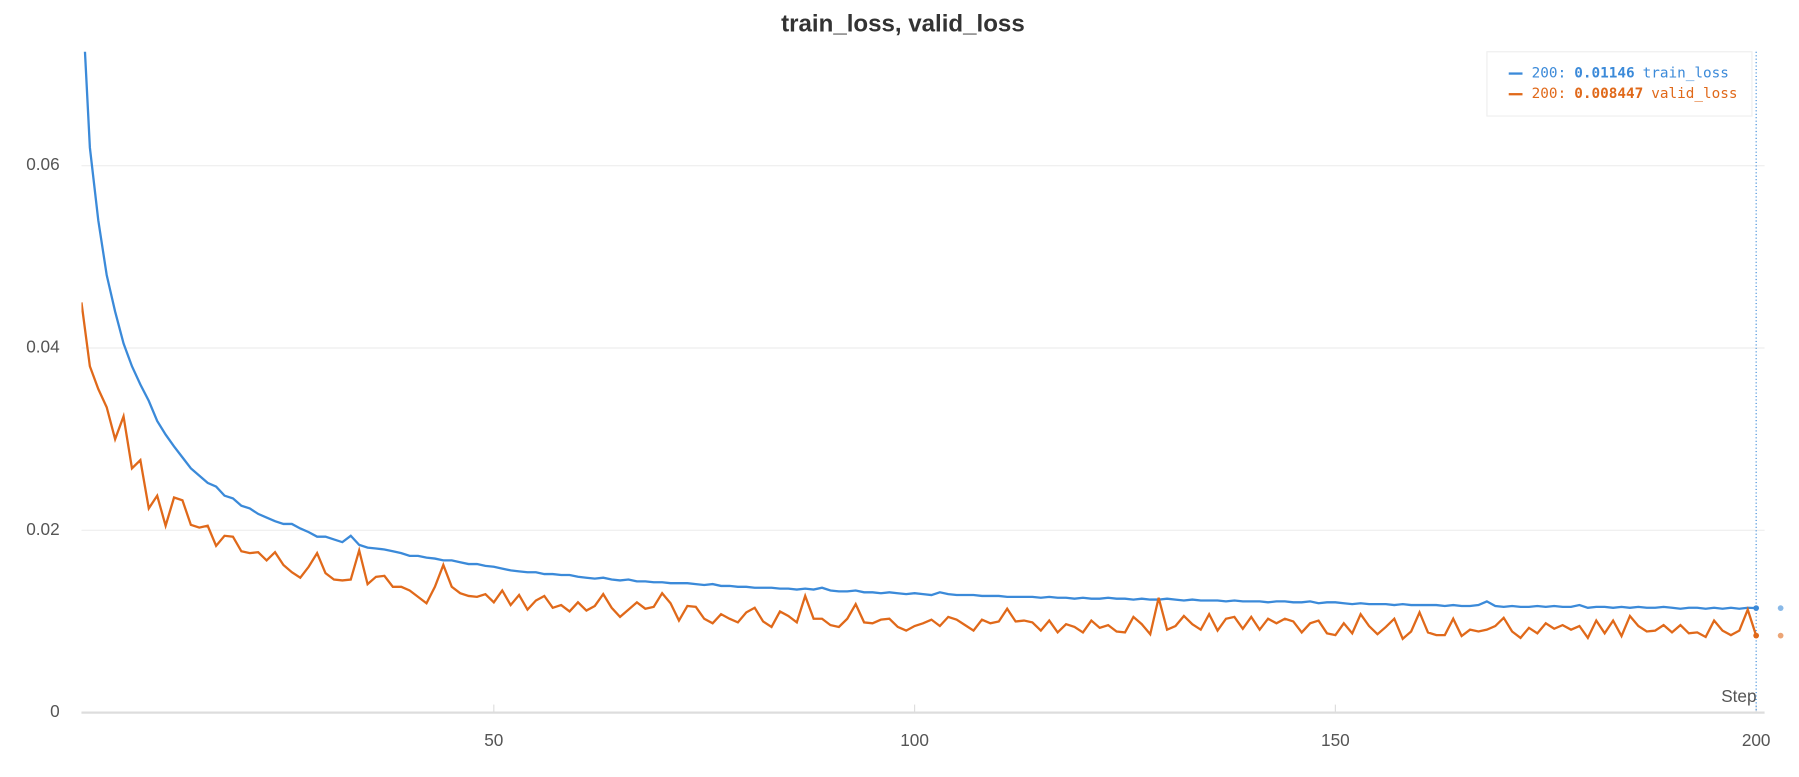 This screenshot has height=777, width=1799. I want to click on y-tick-label: 0.06, so click(42, 164).